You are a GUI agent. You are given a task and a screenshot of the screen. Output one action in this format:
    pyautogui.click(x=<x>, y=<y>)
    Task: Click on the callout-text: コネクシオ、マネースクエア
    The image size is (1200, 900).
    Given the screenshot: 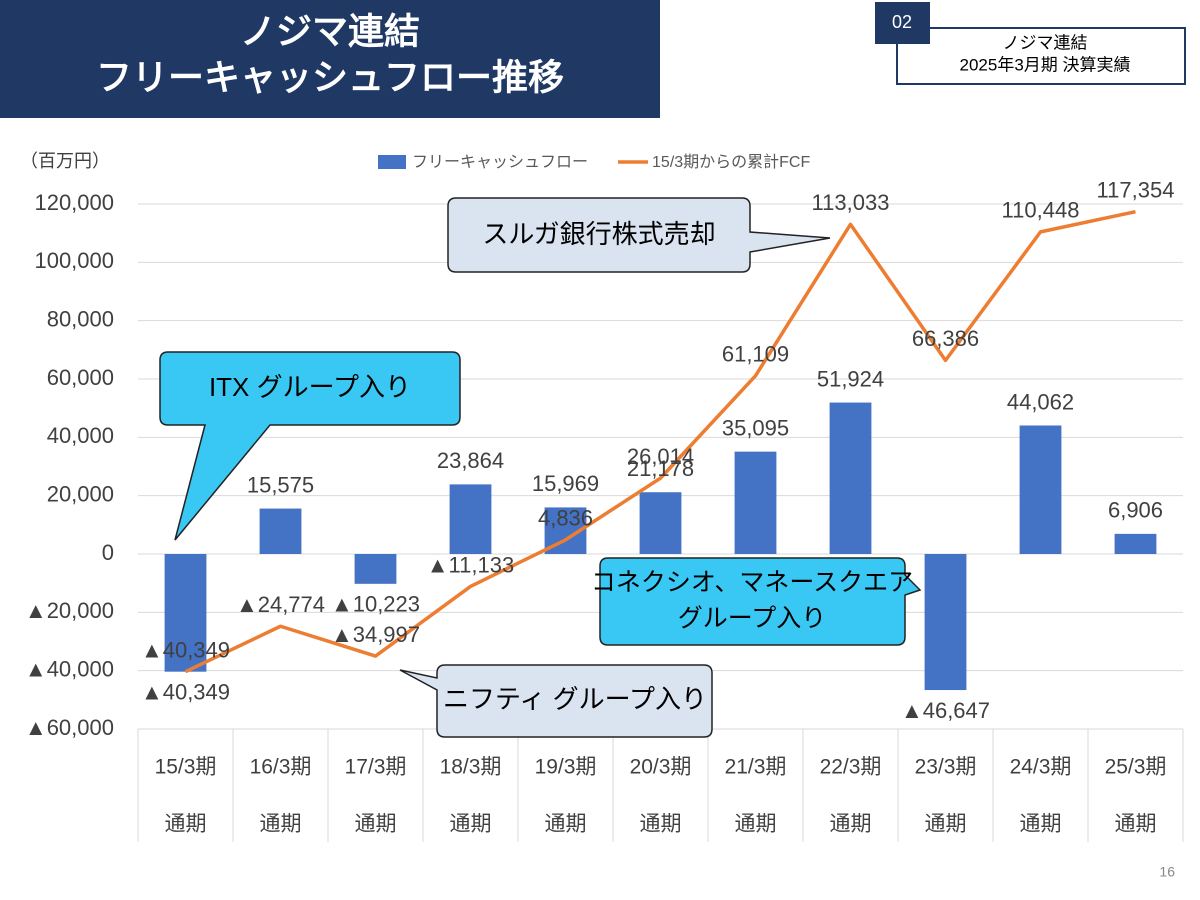 What is the action you would take?
    pyautogui.click(x=752, y=583)
    